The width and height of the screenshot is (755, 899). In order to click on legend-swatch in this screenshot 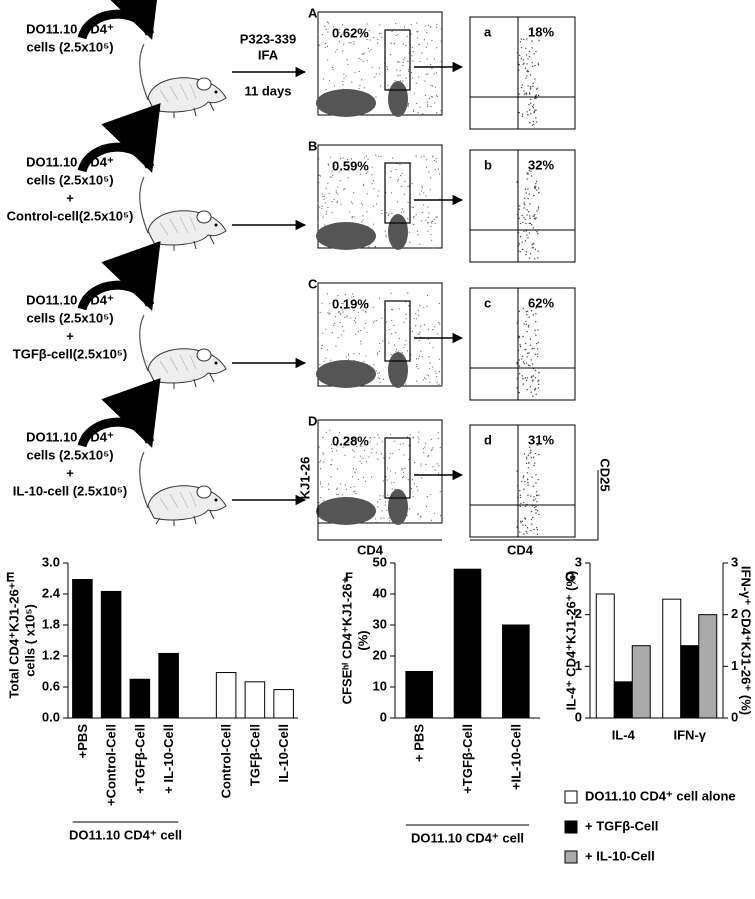, I will do `click(571, 827)`.